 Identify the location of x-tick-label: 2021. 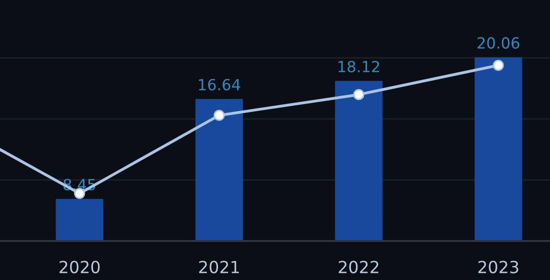
(219, 267).